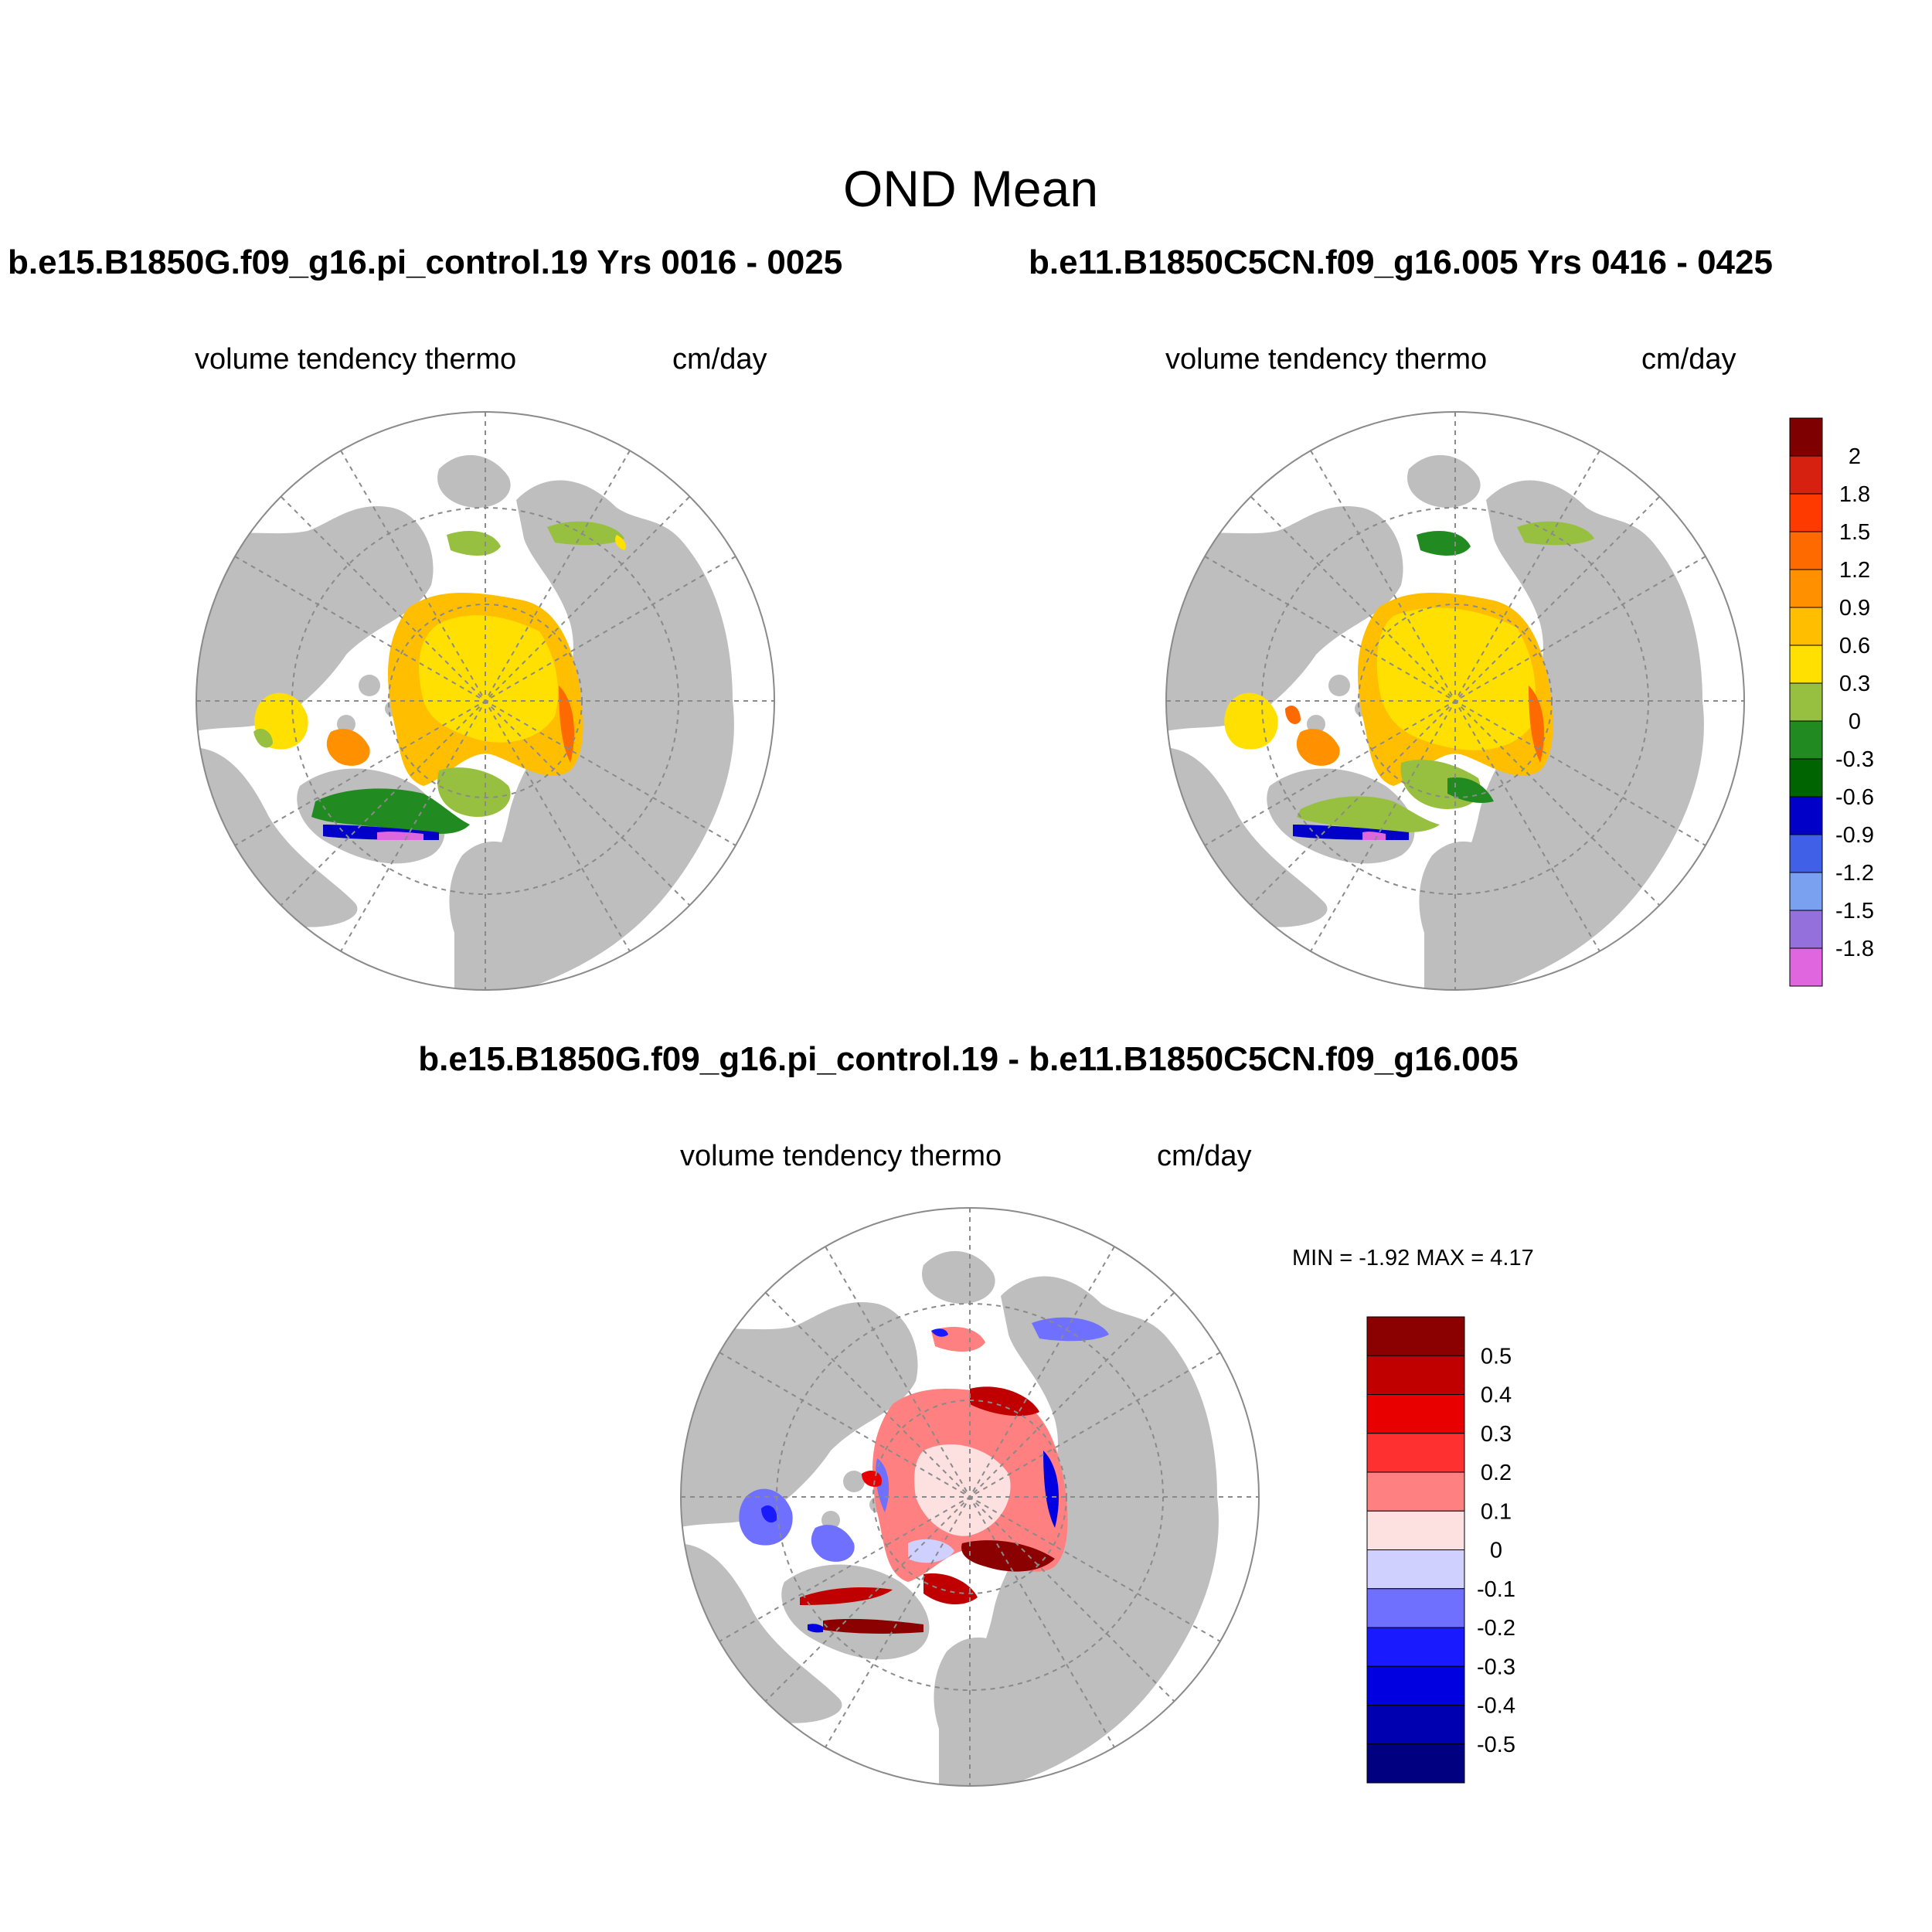 This screenshot has width=1932, height=1932. What do you see at coordinates (1496, 1589) in the screenshot?
I see `colorbar-difference-tick-label: -0.1` at bounding box center [1496, 1589].